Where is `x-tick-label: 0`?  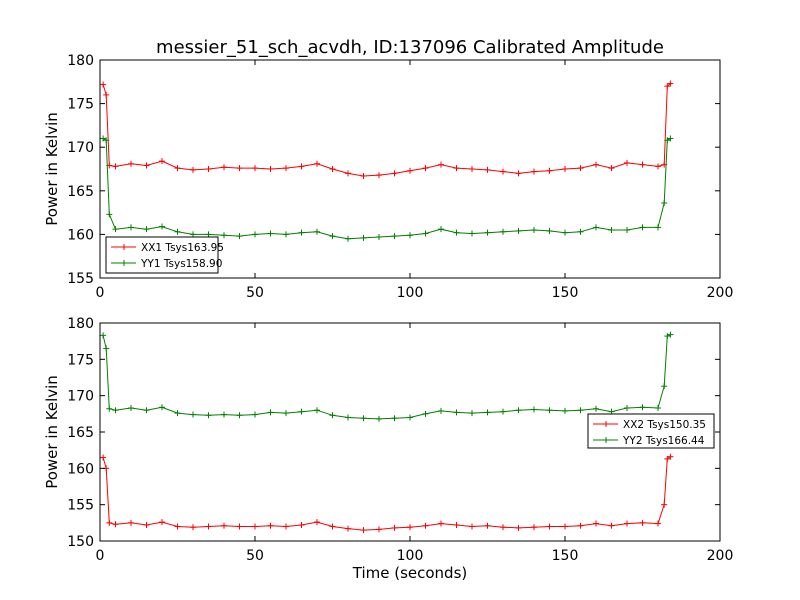 x-tick-label: 0 is located at coordinates (100, 293).